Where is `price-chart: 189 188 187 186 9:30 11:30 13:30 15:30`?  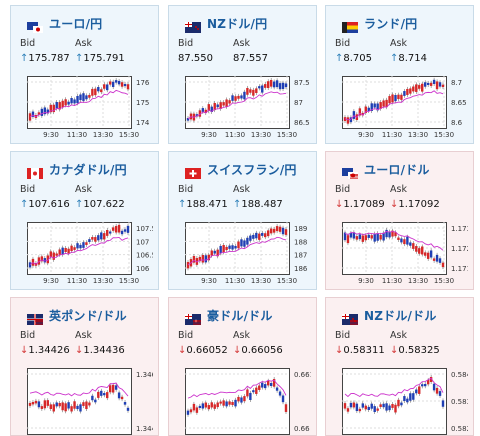 price-chart: 189 188 187 186 9:30 11:30 13:30 15:30 is located at coordinates (248, 254).